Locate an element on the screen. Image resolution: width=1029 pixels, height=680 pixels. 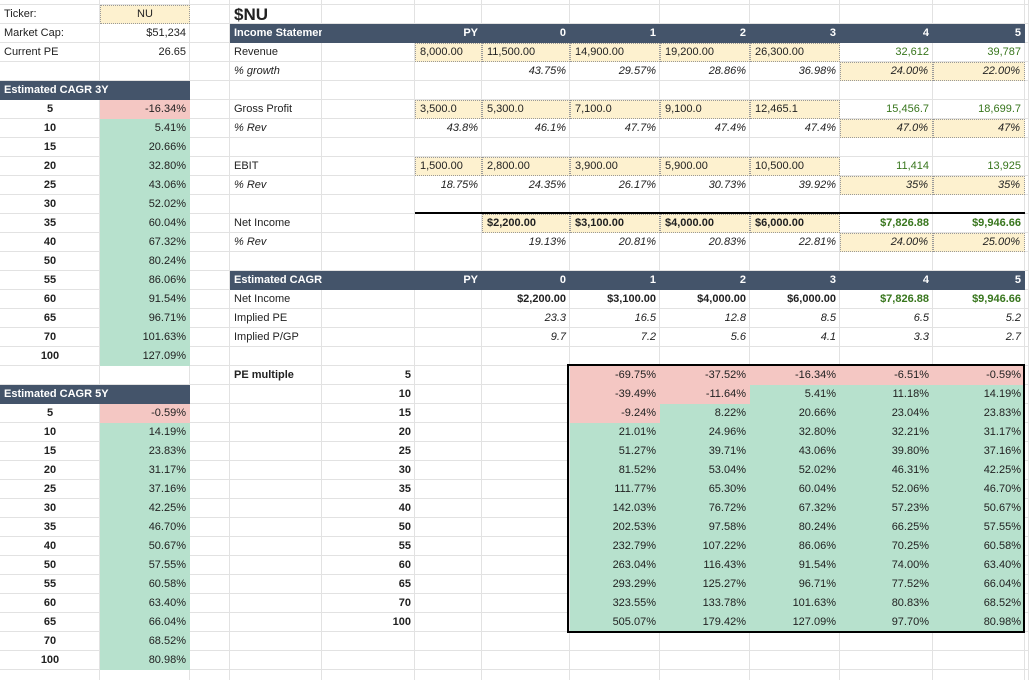
estimate: $4,000.00 is located at coordinates (721, 299).